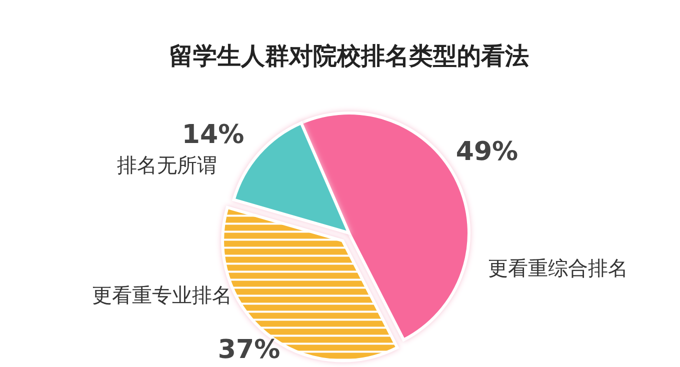 The width and height of the screenshot is (680, 367). What do you see at coordinates (349, 56) in the screenshot?
I see `chart-title: 留学生人群对院校排名类型的看法` at bounding box center [349, 56].